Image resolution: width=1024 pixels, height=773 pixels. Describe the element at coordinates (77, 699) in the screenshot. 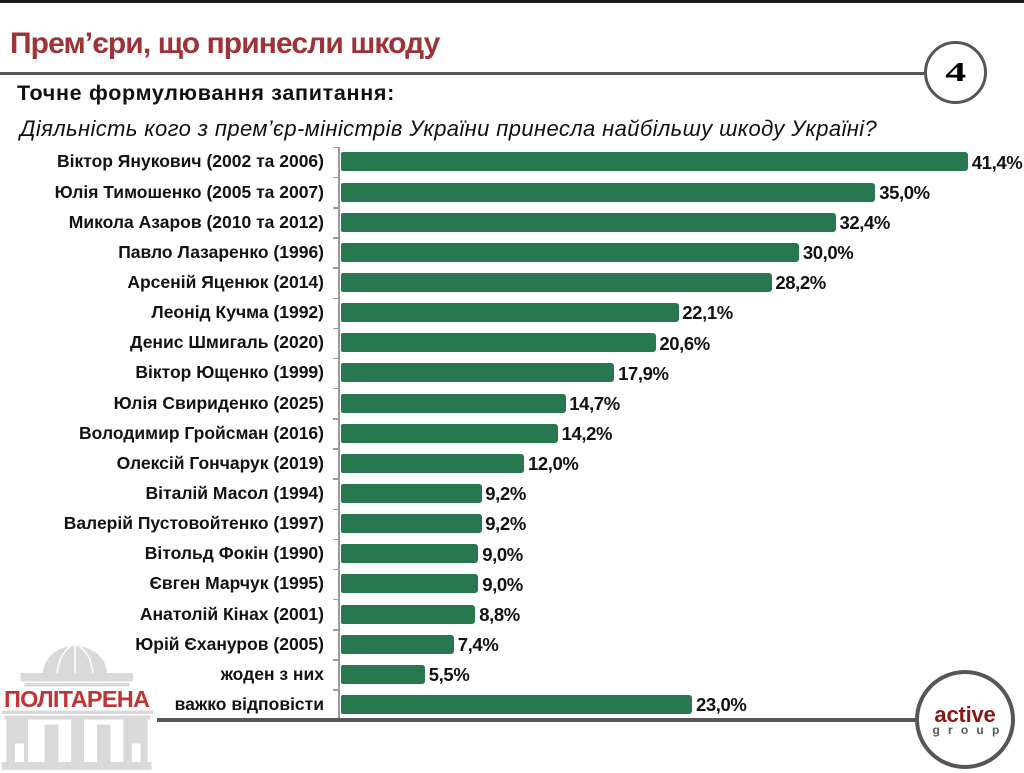

I see `svg-text: ПОЛІТАРЕНА` at that location.